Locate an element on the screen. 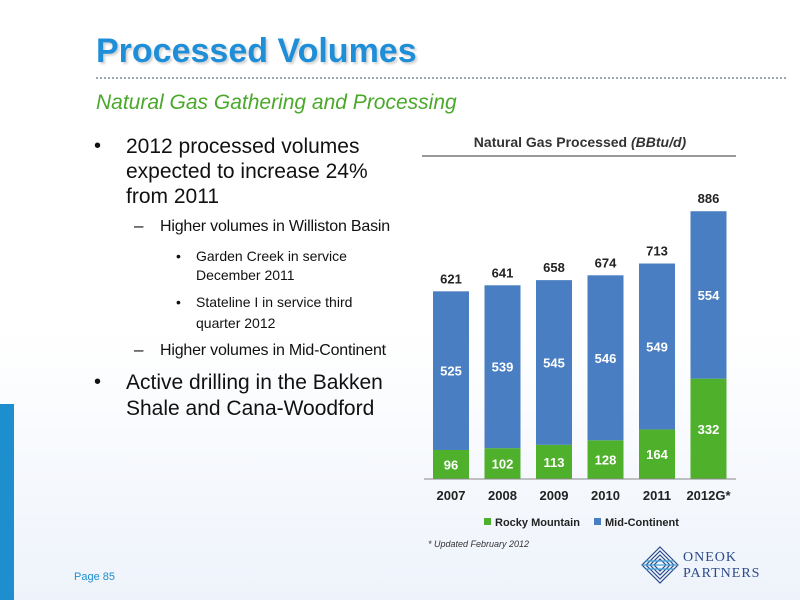 This screenshot has height=600, width=800. data-label-total: 674 is located at coordinates (606, 262).